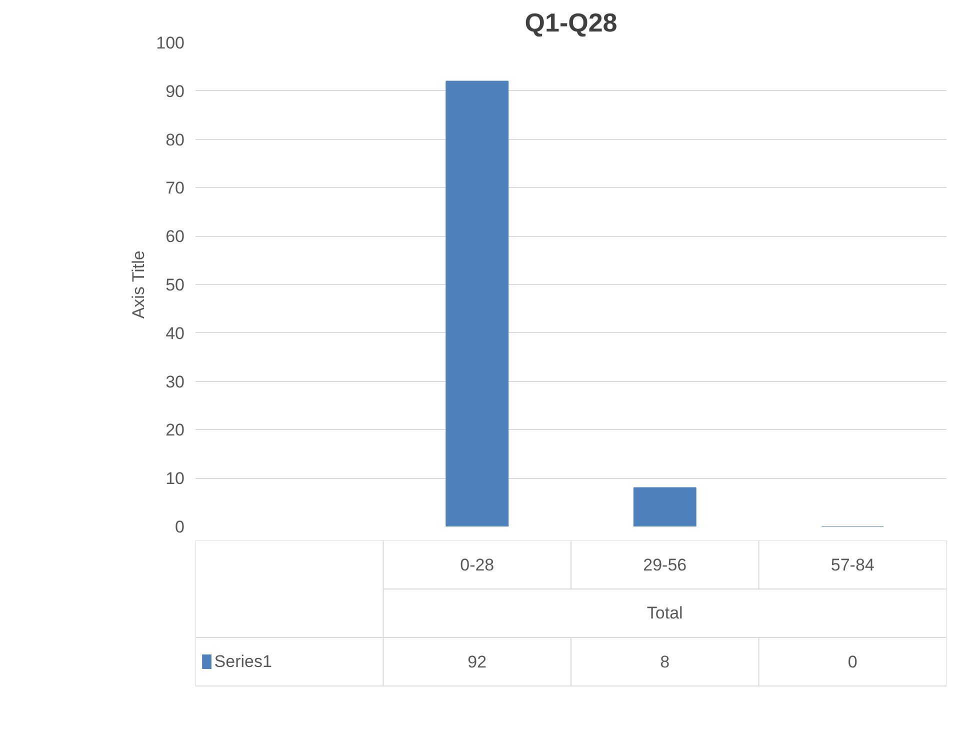 The image size is (961, 734). Describe the element at coordinates (852, 565) in the screenshot. I see `x-tick-label: 57-84` at that location.